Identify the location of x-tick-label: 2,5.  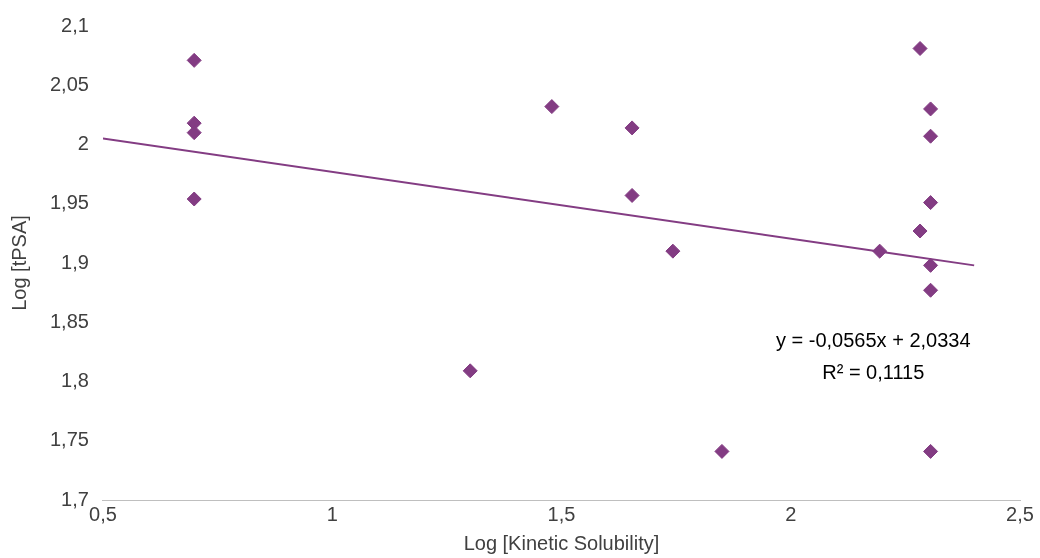
(1020, 513).